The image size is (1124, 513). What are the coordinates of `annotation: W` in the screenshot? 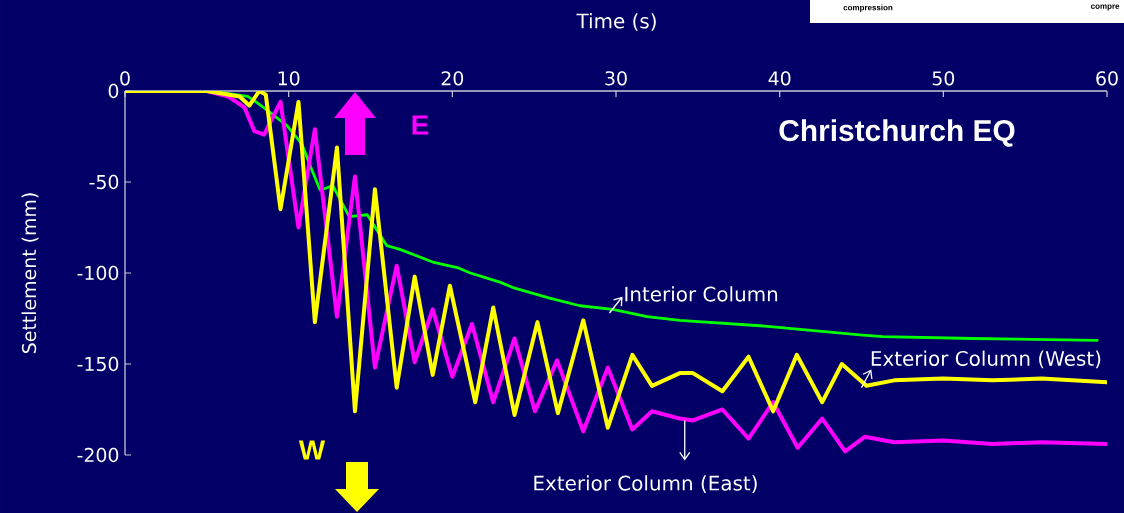 It's located at (312, 450).